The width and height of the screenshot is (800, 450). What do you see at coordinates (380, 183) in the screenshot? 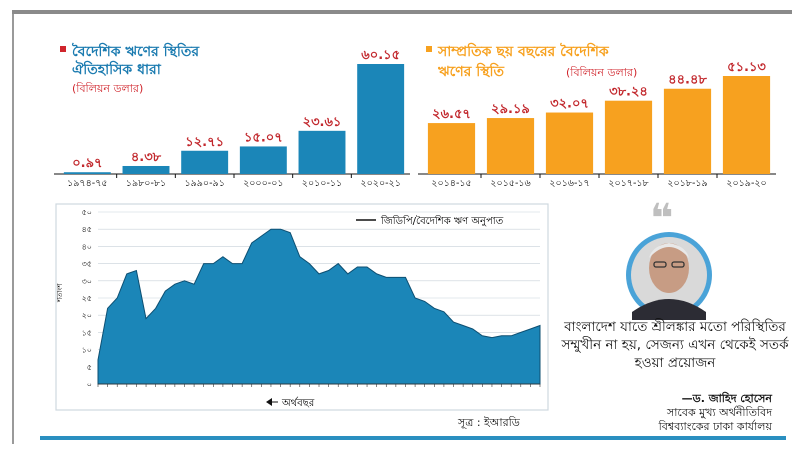
I see `category-label: ২০২০-২১` at bounding box center [380, 183].